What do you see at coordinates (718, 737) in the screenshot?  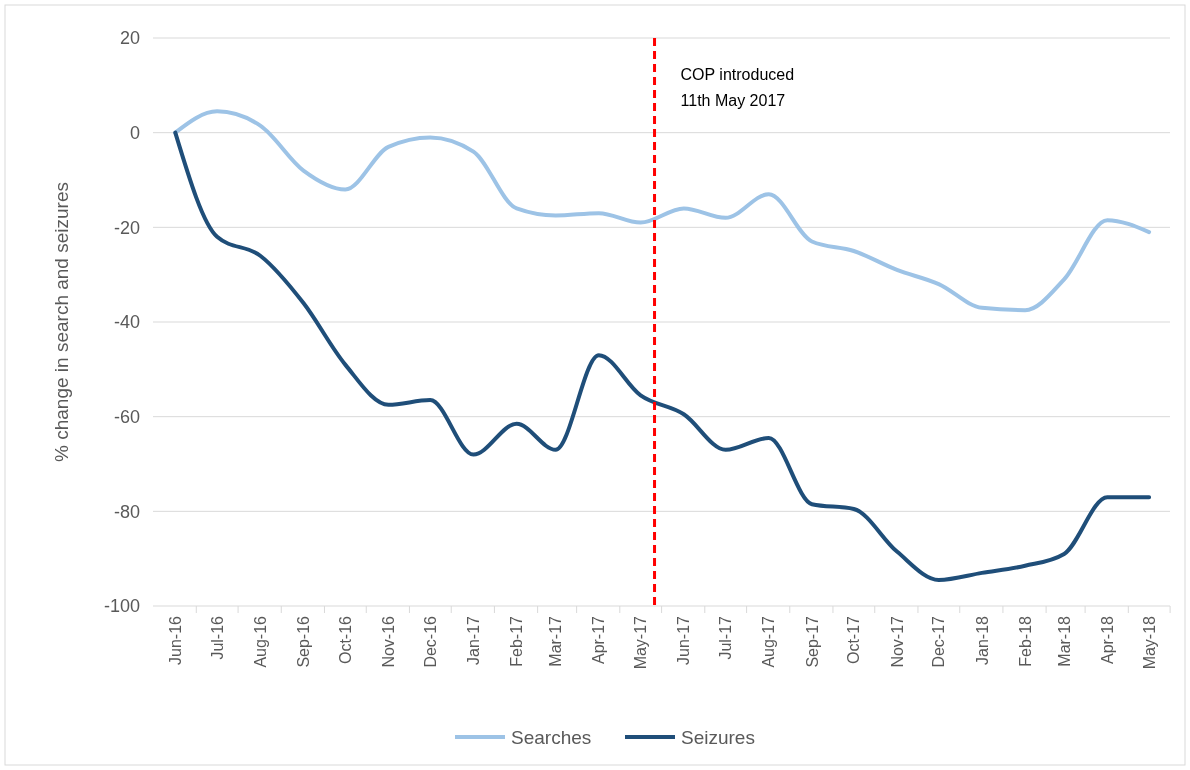 I see `legend-label: Seizures` at bounding box center [718, 737].